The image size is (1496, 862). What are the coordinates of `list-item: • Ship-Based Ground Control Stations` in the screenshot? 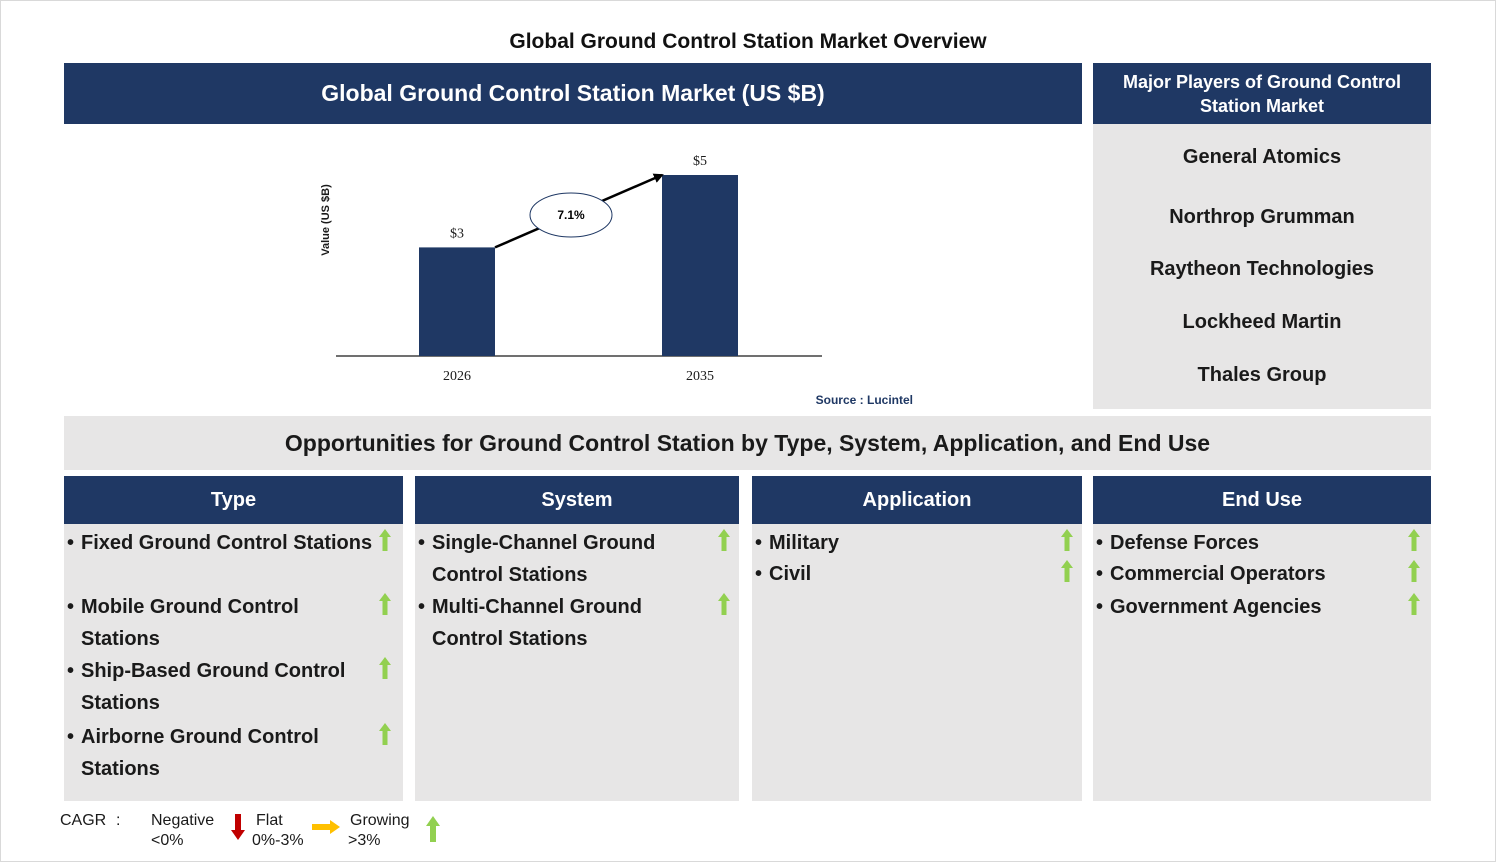 It's located at (219, 687).